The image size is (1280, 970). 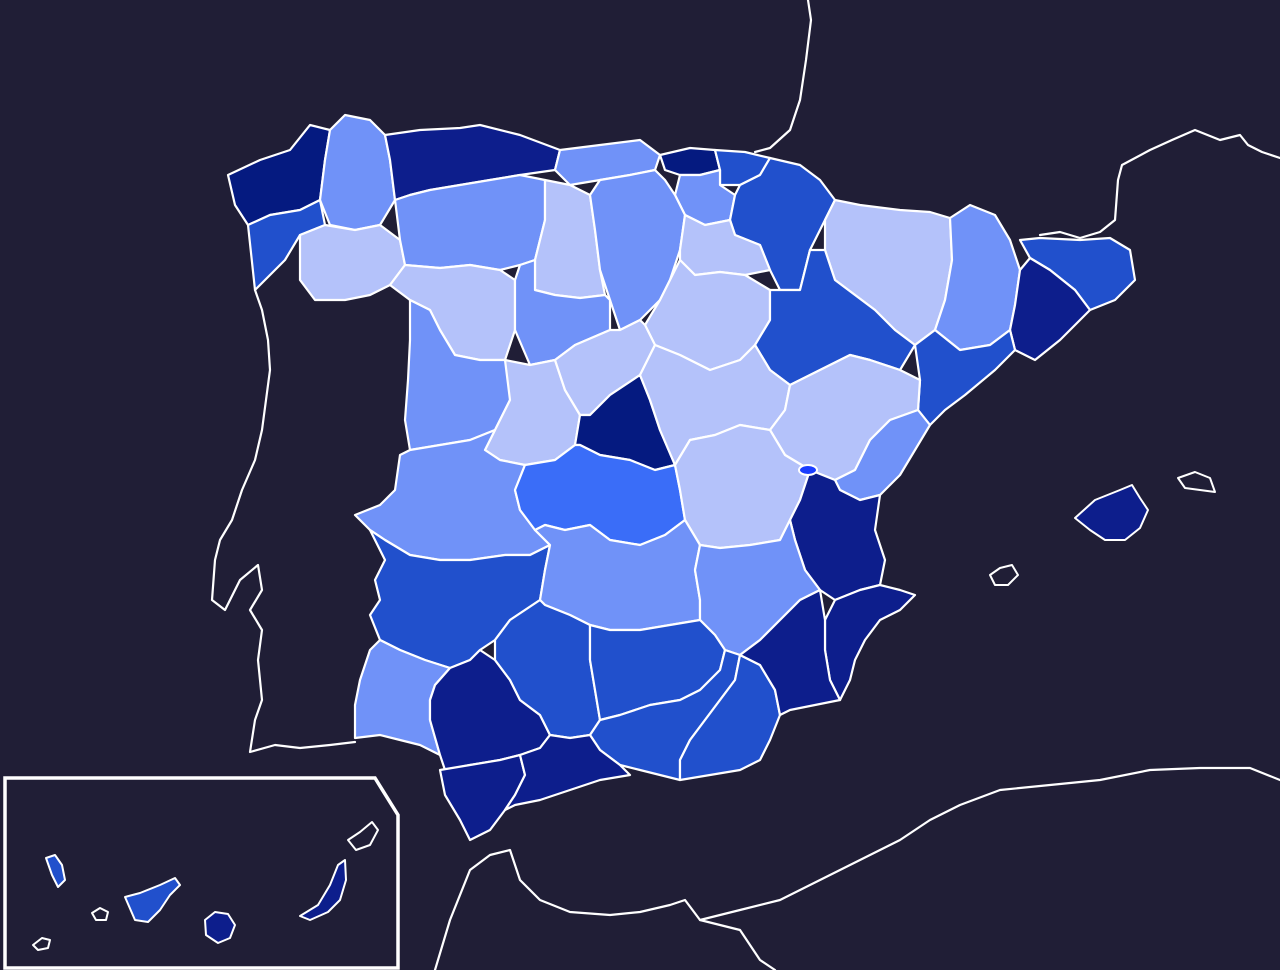 What do you see at coordinates (1111, 512) in the screenshot?
I see `island-mallorca` at bounding box center [1111, 512].